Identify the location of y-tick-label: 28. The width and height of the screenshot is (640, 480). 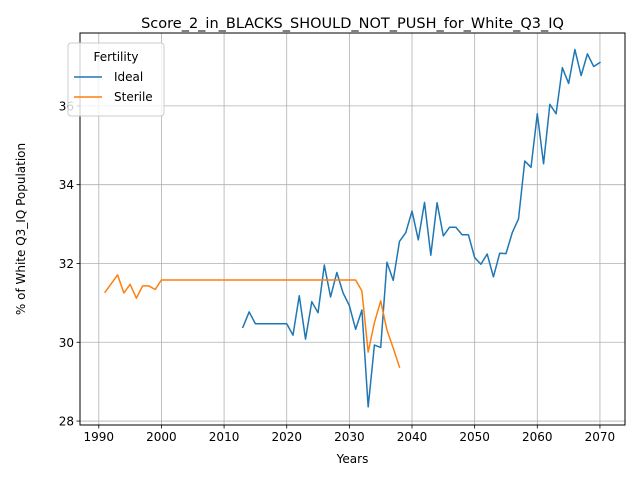
(66, 422).